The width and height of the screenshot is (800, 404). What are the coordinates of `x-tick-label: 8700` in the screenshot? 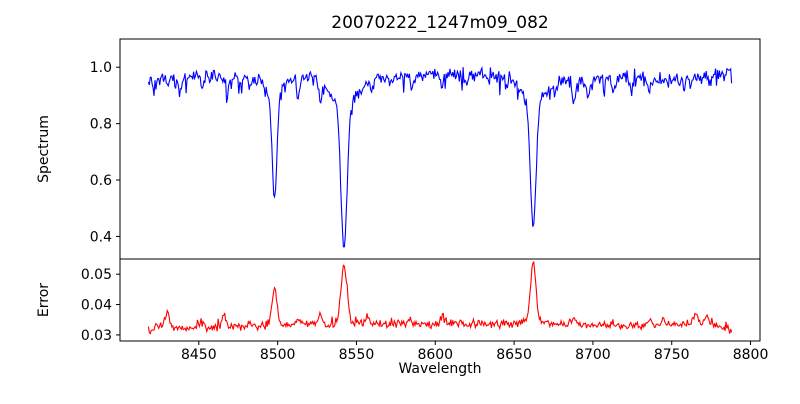 It's located at (593, 355).